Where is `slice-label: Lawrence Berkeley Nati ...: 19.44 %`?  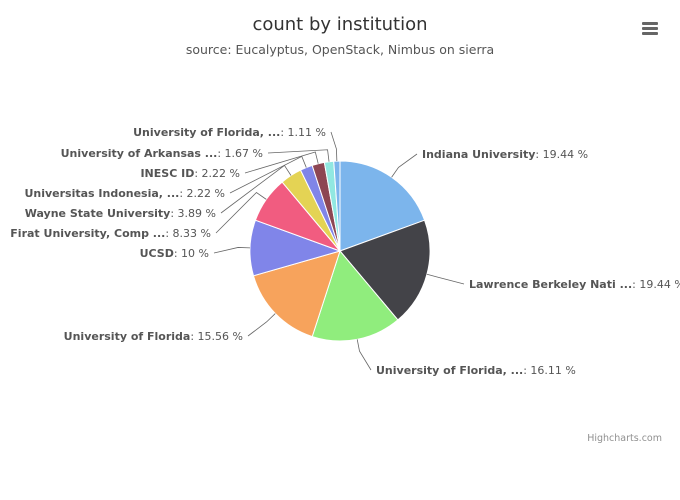
slice-label: Lawrence Berkeley Nati ...: 19.44 % is located at coordinates (574, 284).